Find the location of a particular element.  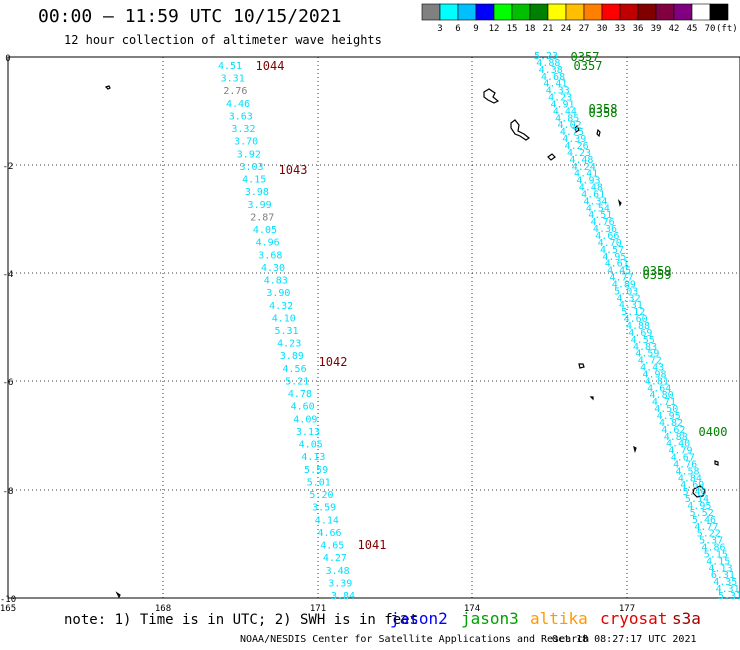

wave-height-label: 4.40 is located at coordinates (678, 444).